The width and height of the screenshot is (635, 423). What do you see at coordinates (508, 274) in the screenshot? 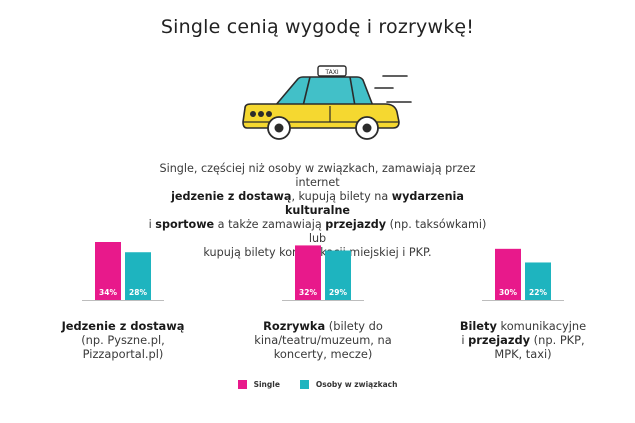
I see `bar-tickets-single` at bounding box center [508, 274].